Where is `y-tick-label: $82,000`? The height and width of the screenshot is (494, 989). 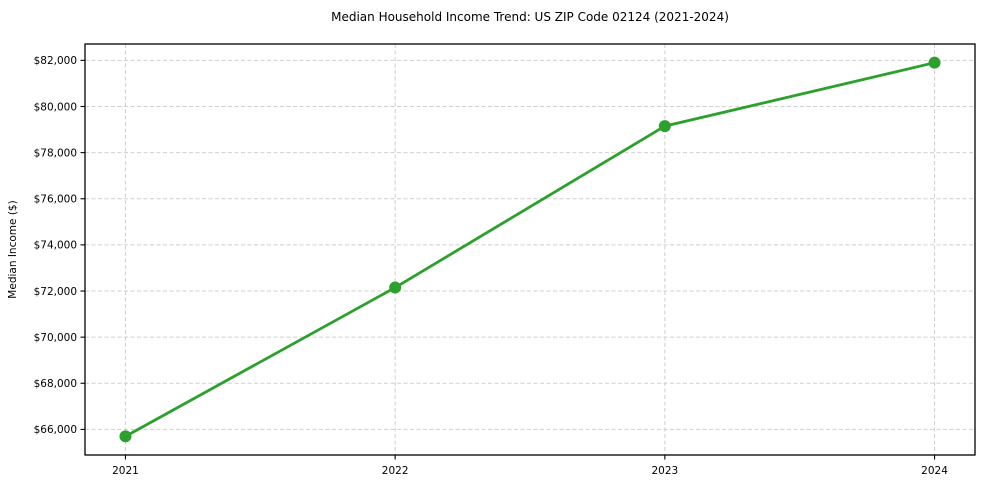
y-tick-label: $82,000 is located at coordinates (55, 61).